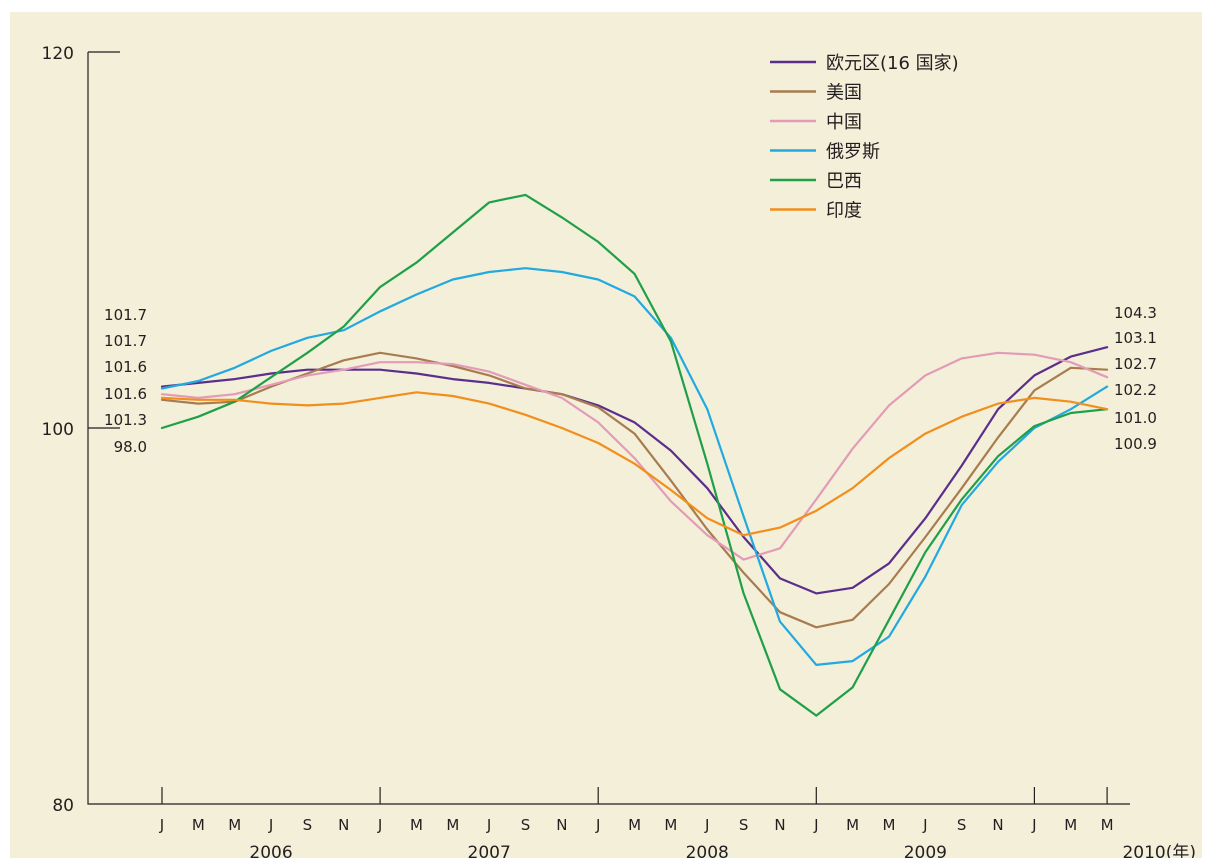 The height and width of the screenshot is (863, 1209). I want to click on x-unit-label: 2010(年), so click(1159, 850).